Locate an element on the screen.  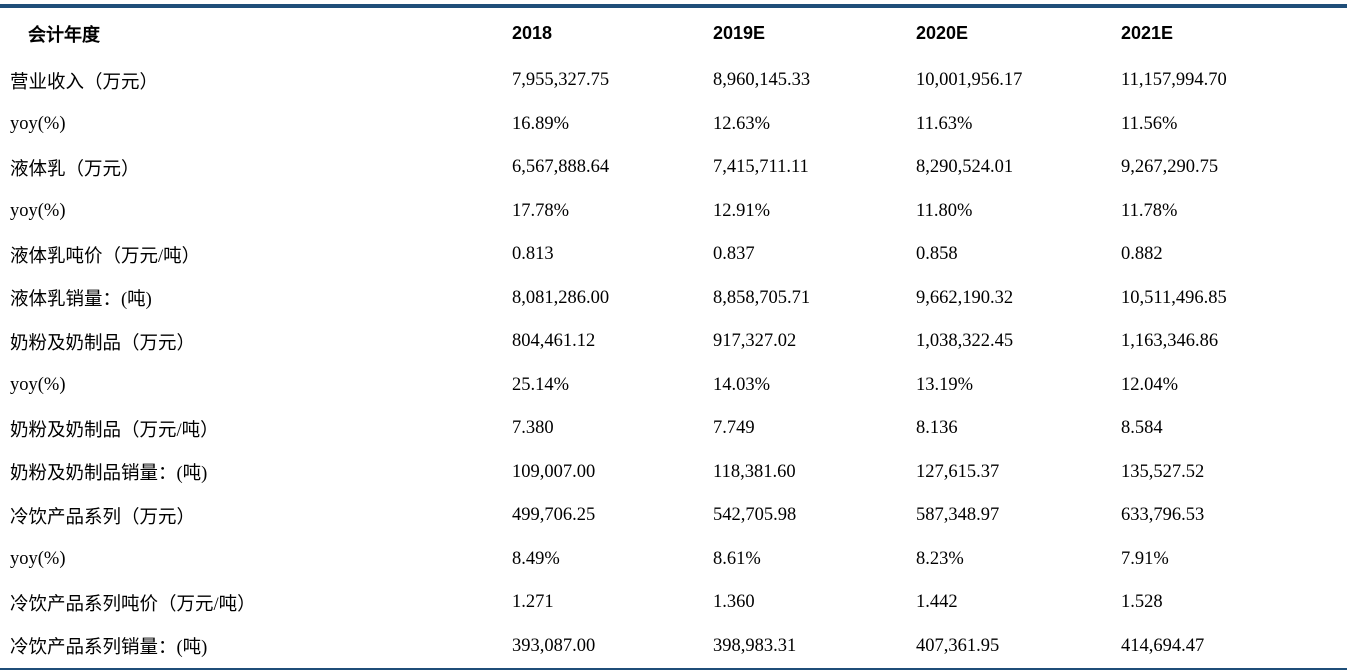
table-cell: 17.78% is located at coordinates (541, 210).